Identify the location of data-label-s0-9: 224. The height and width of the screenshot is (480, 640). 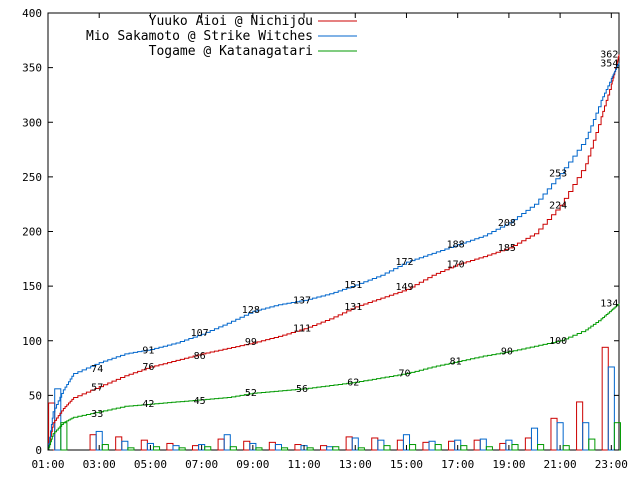
(558, 205).